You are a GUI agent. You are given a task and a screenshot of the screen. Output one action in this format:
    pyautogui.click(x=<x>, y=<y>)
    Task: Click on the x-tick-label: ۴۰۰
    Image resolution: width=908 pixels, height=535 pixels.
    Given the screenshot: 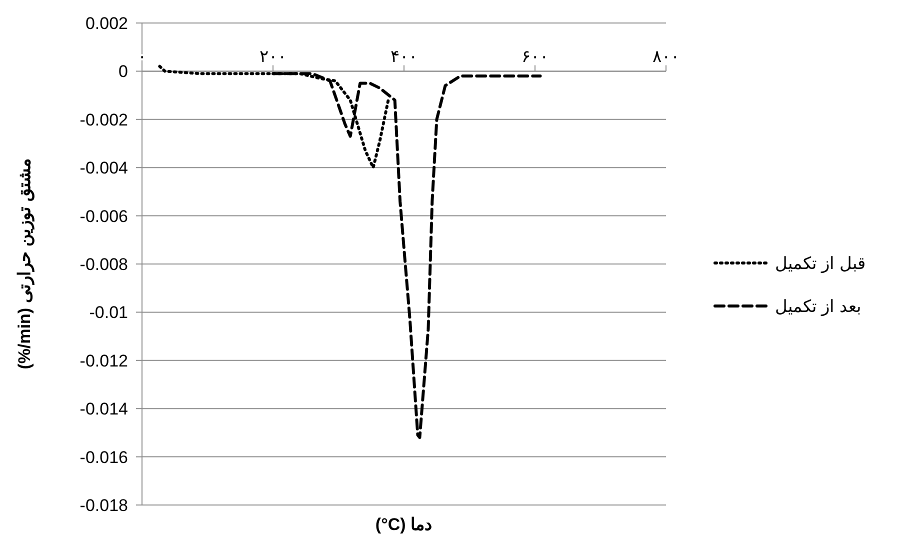 What is the action you would take?
    pyautogui.click(x=404, y=56)
    